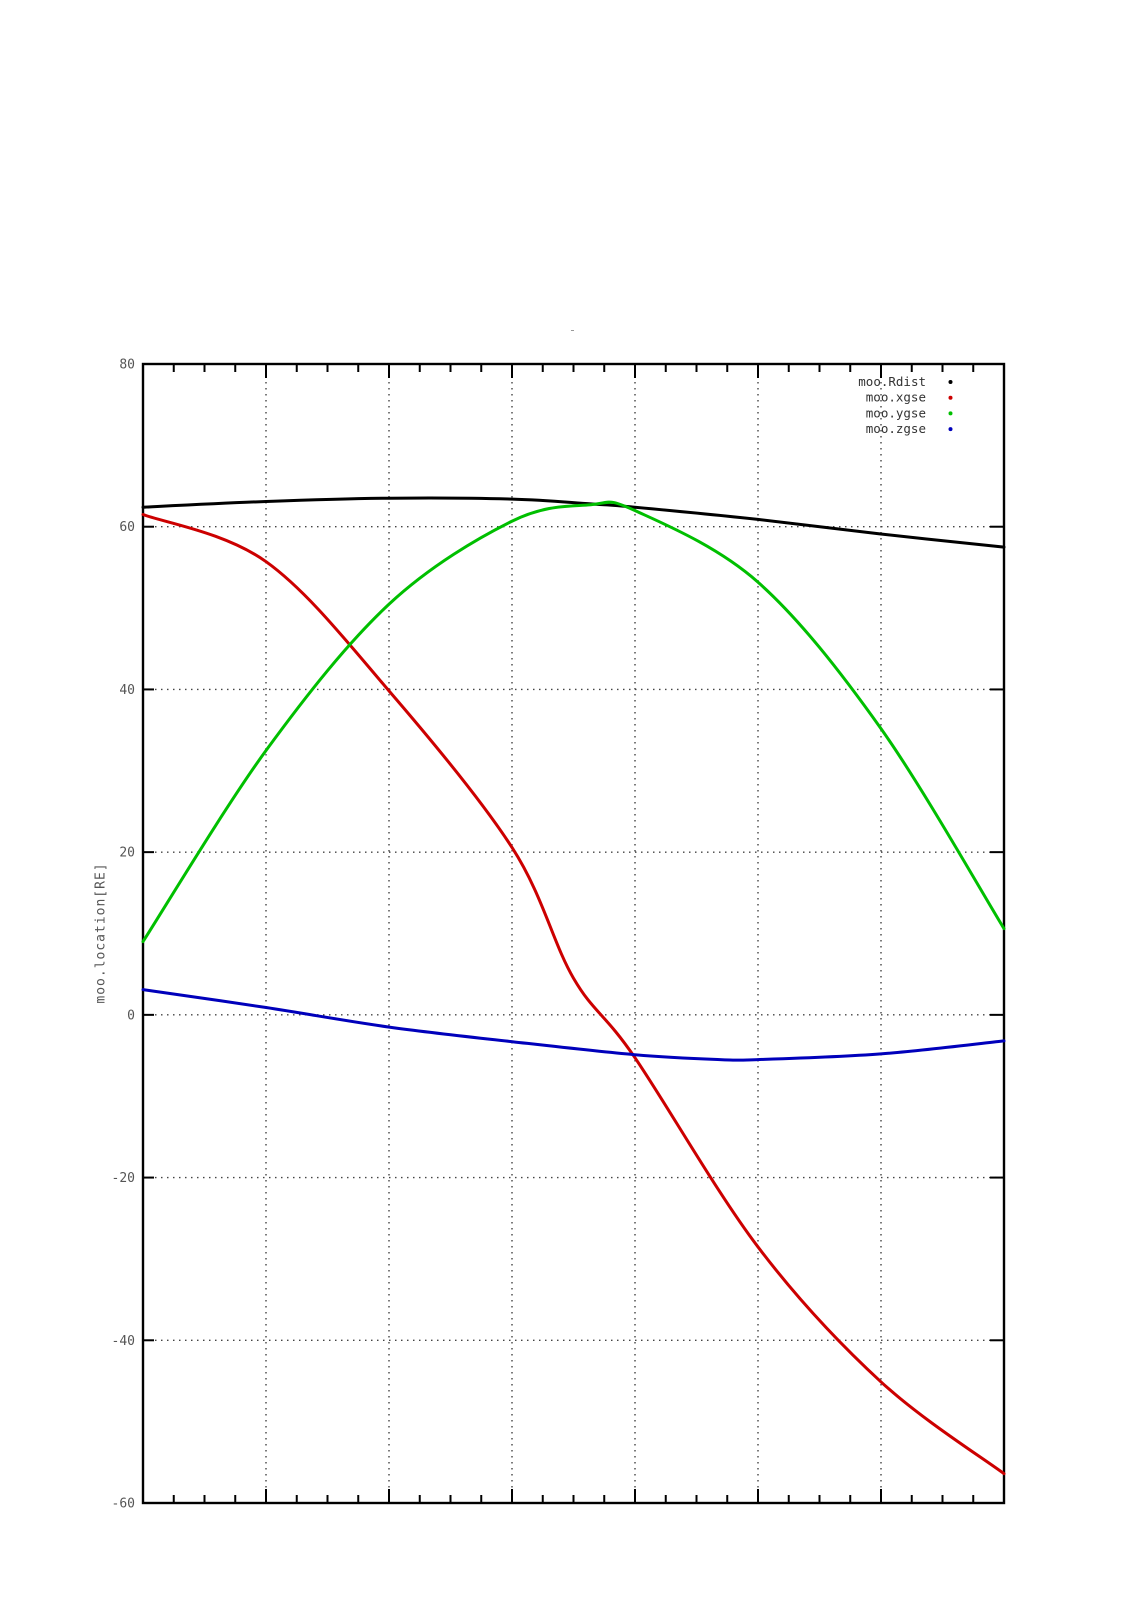  What do you see at coordinates (896, 428) in the screenshot?
I see `legend-label-moo.zgse: moo.zgse` at bounding box center [896, 428].